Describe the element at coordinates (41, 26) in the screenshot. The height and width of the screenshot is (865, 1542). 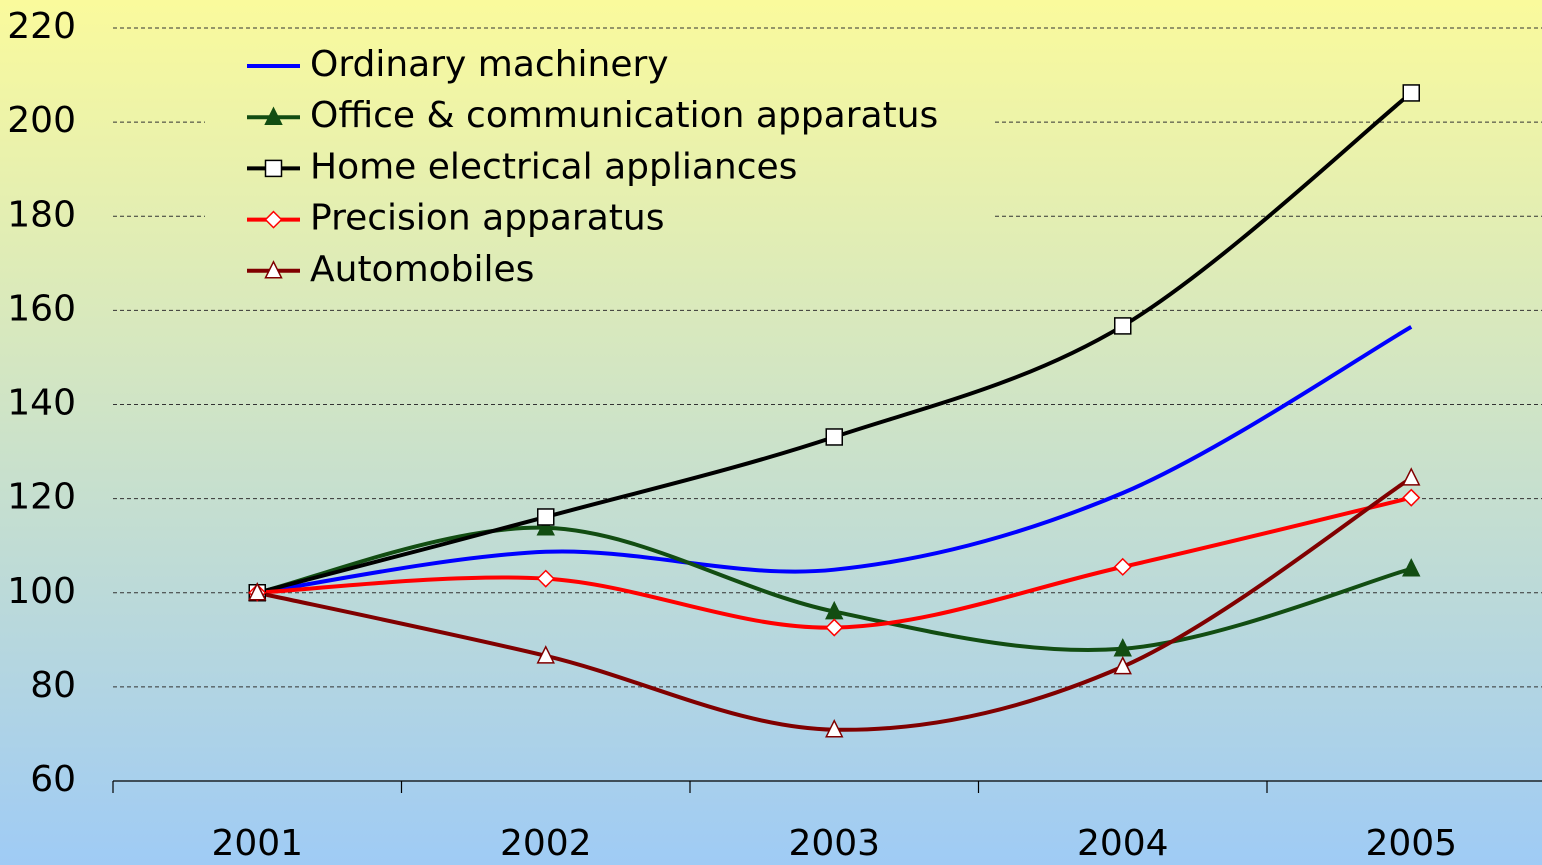
I see `y-tick-label: 220` at that location.